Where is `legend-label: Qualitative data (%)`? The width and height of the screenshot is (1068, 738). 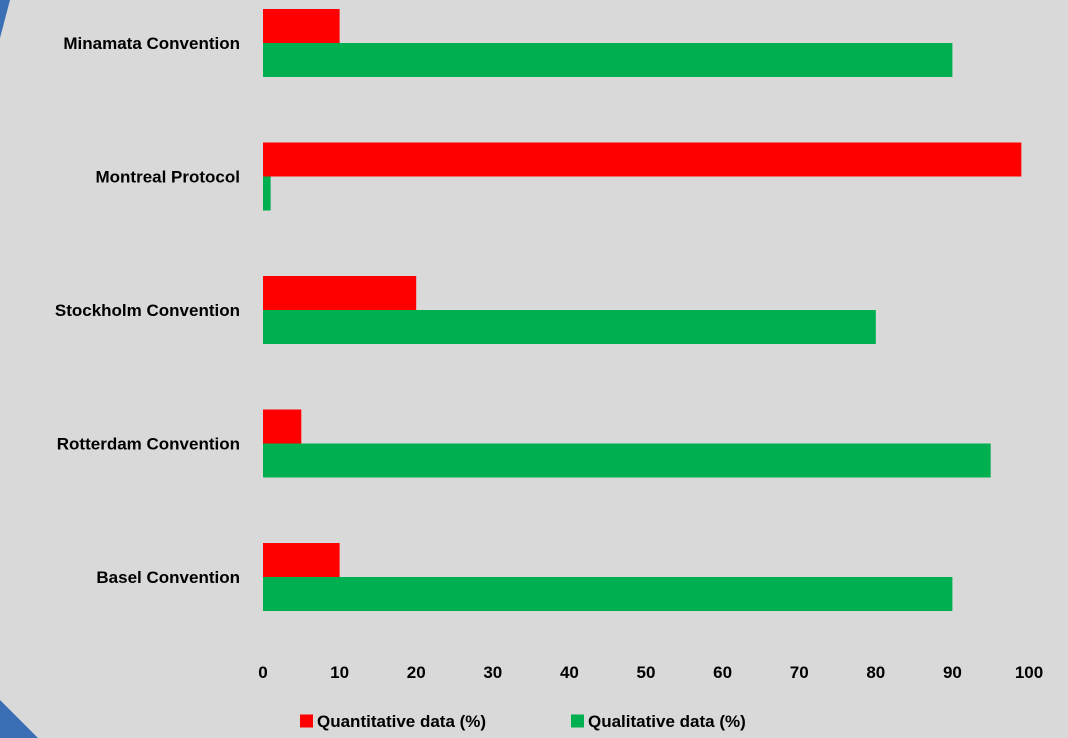
legend-label: Qualitative data (%) is located at coordinates (667, 721).